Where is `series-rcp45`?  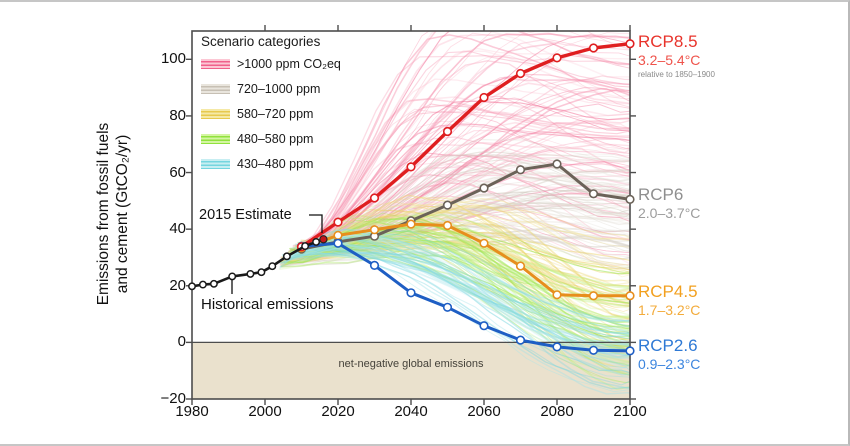
series-rcp45 is located at coordinates (465, 260).